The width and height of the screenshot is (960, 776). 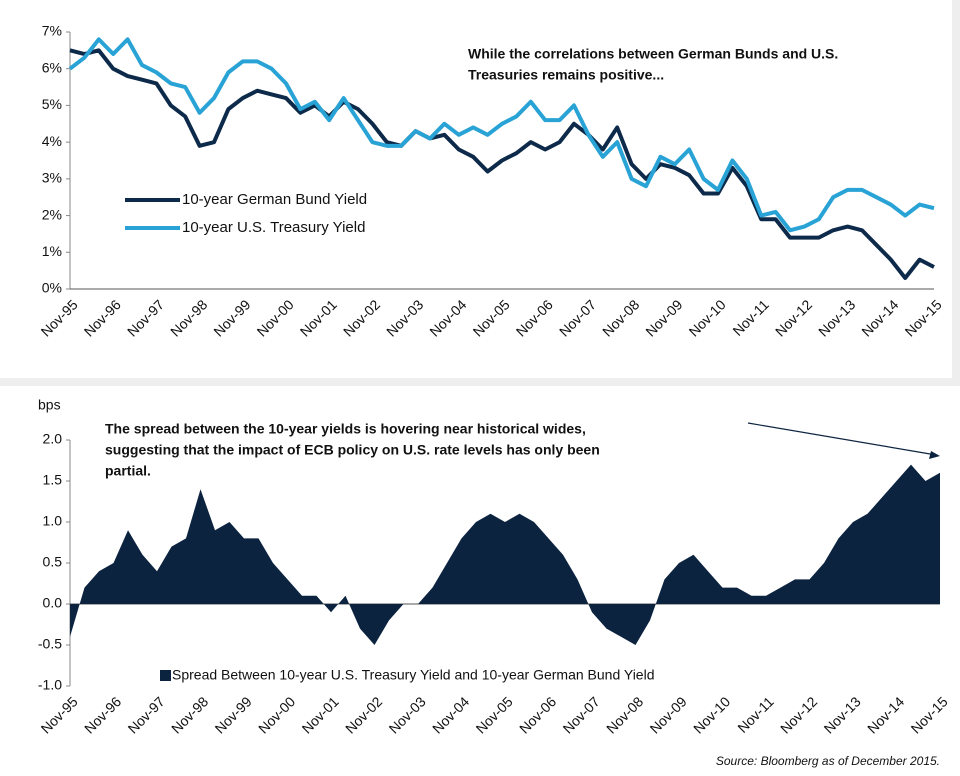 I want to click on y-tick-label: 1.5, so click(x=53, y=480).